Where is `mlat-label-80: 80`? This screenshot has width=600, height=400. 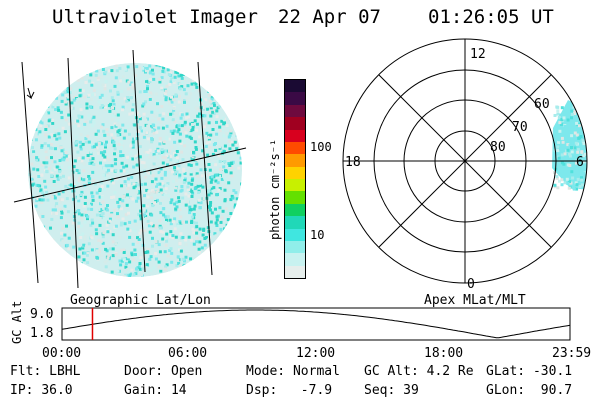
mlat-label-80: 80 is located at coordinates (498, 147).